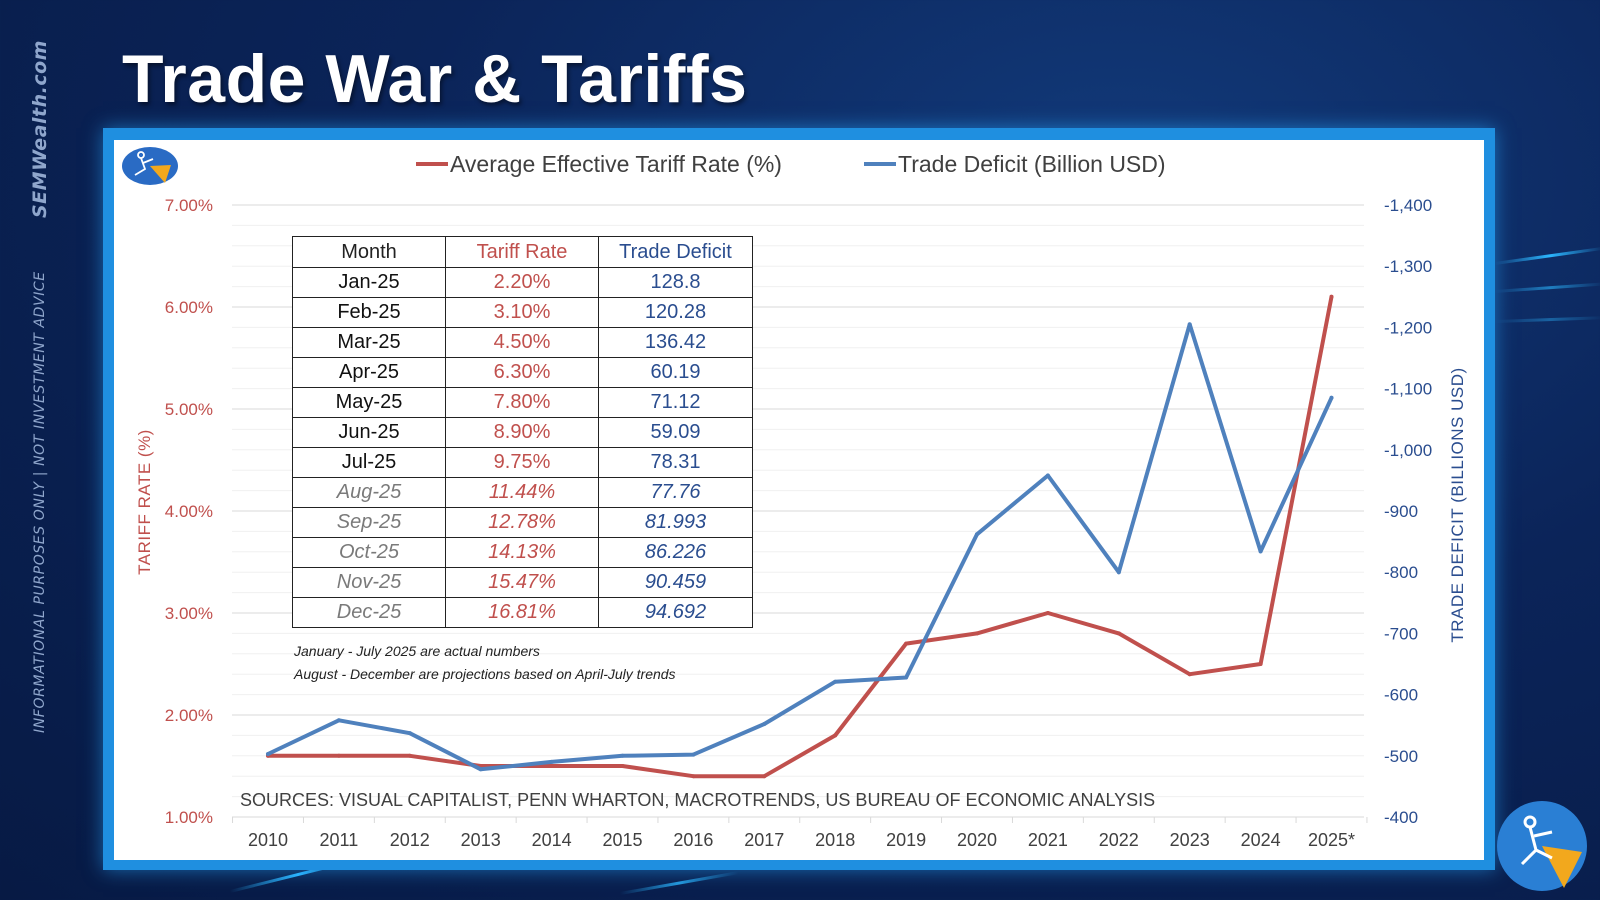 The width and height of the screenshot is (1600, 900). What do you see at coordinates (977, 840) in the screenshot?
I see `x-tick-label: 2020` at bounding box center [977, 840].